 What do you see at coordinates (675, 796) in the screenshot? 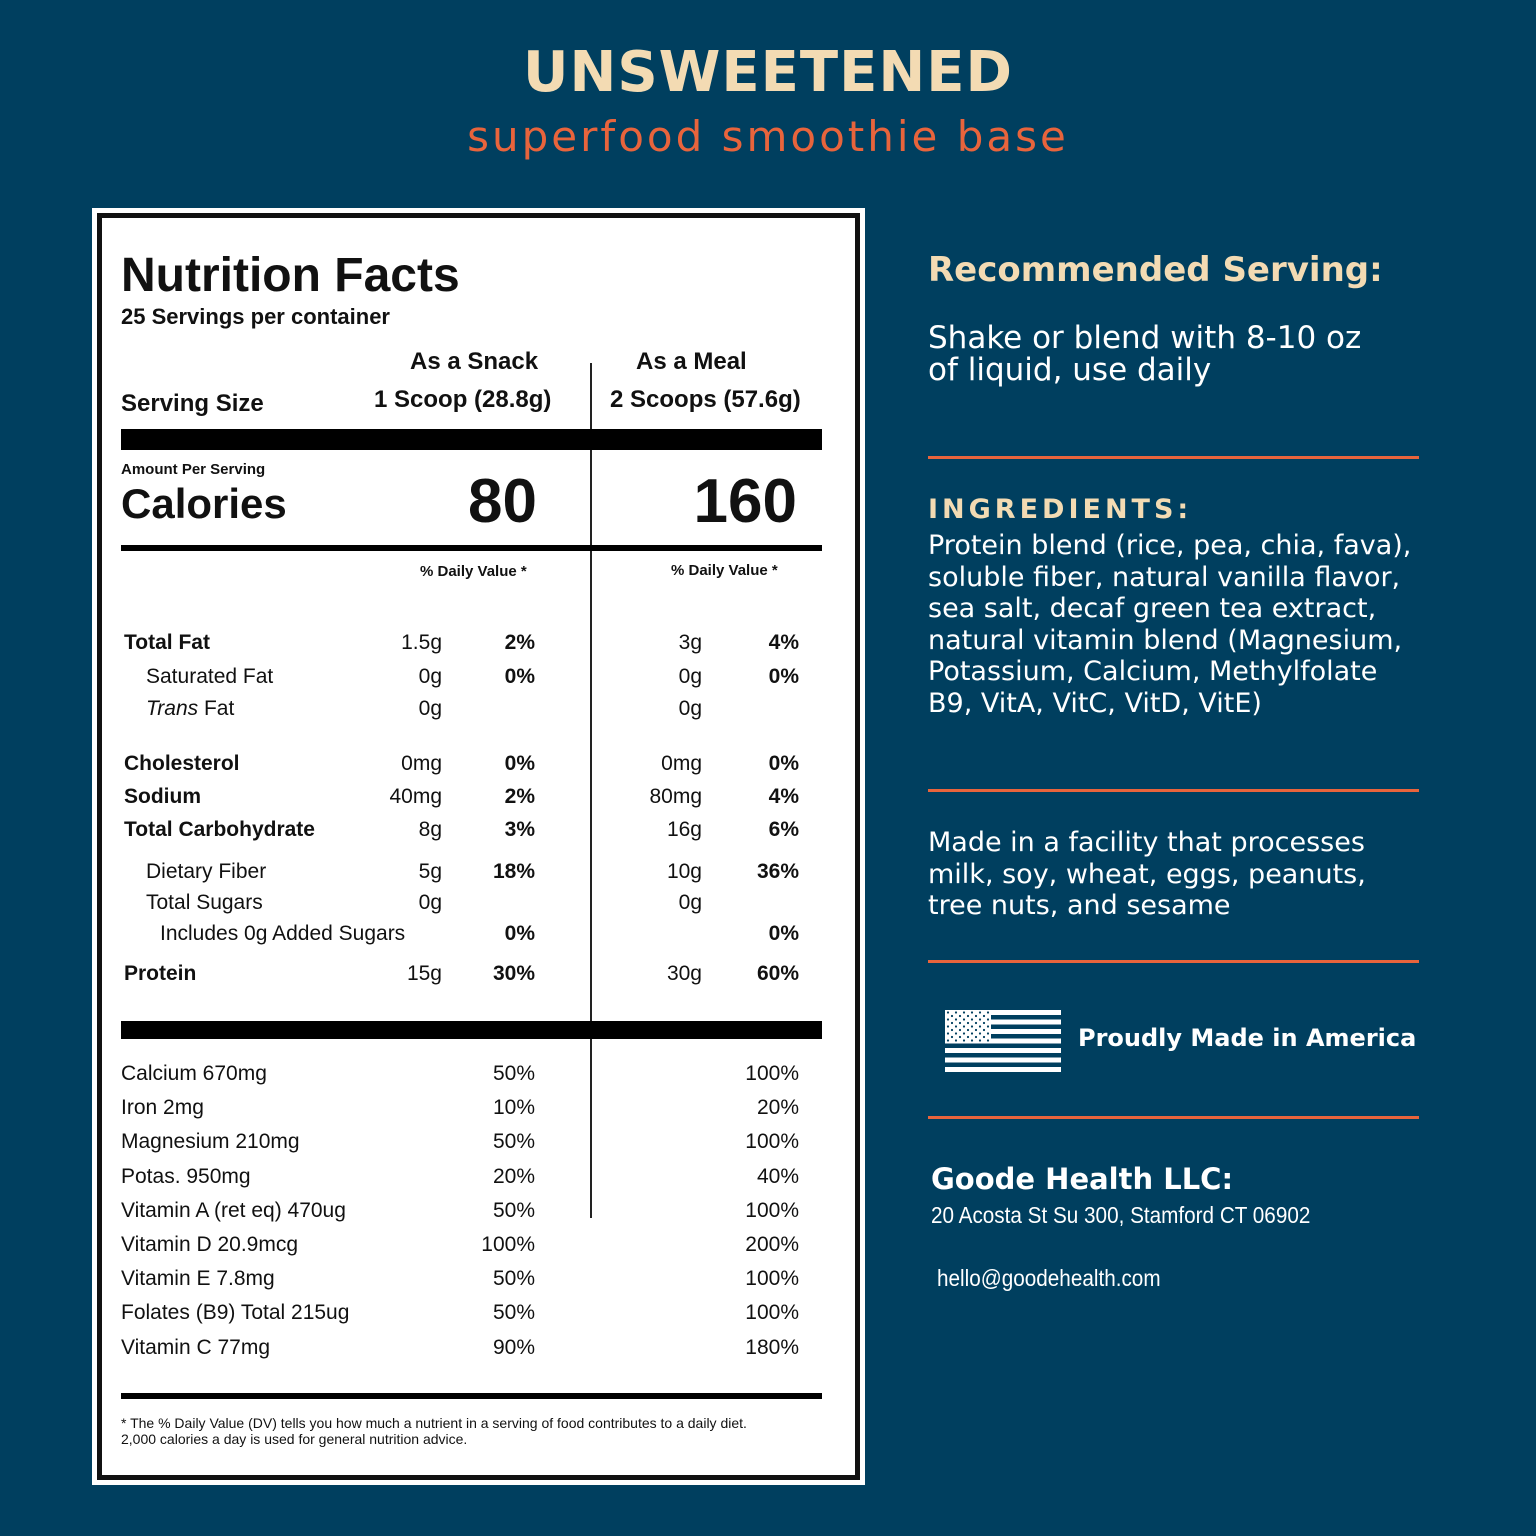
I see `meal-amount: 80mg` at bounding box center [675, 796].